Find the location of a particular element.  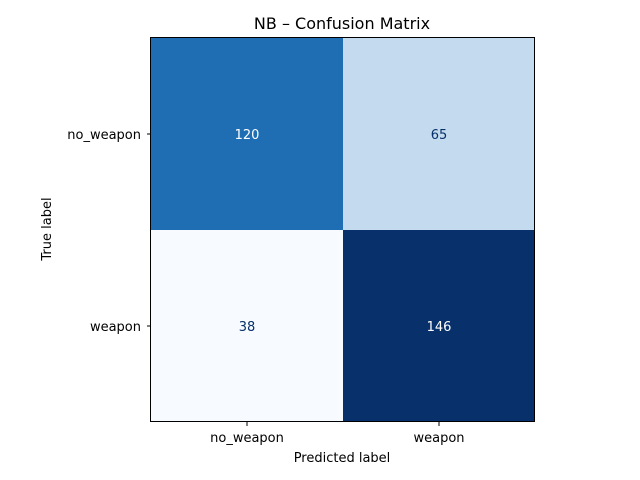

x-axis-label: Predicted label is located at coordinates (342, 458).